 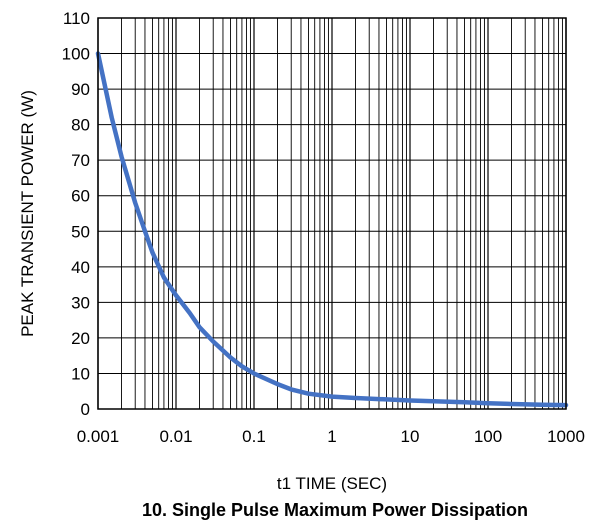 What do you see at coordinates (98, 436) in the screenshot?
I see `x-tick-label: 0.001` at bounding box center [98, 436].